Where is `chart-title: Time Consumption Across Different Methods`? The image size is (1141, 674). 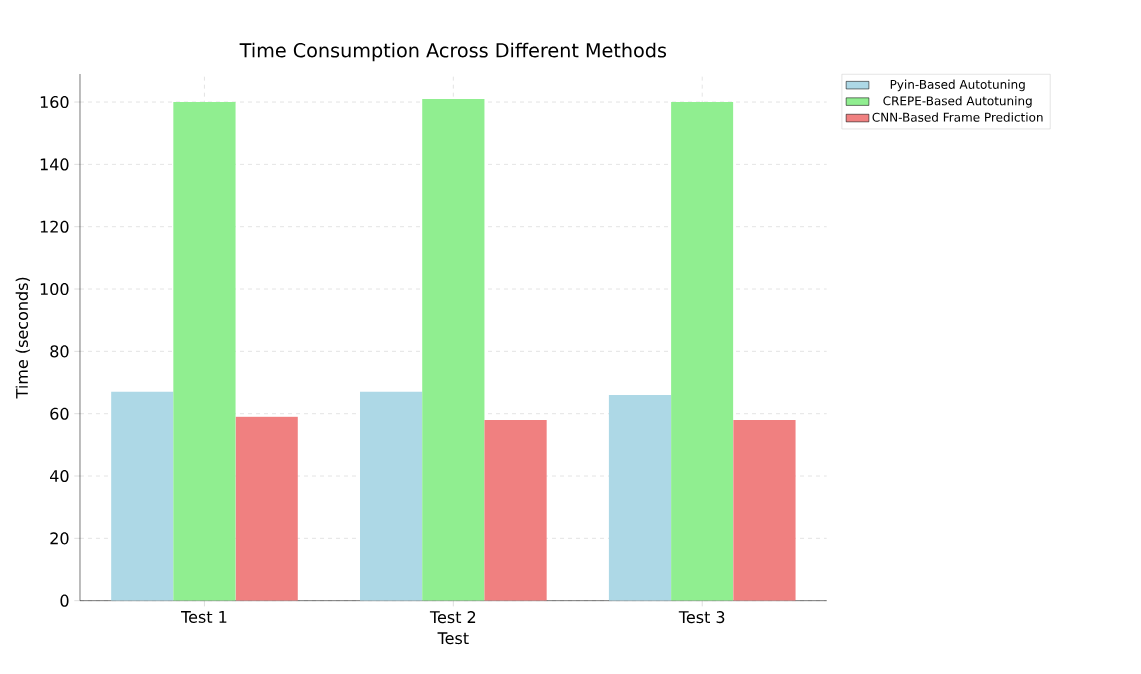
chart-title: Time Consumption Across Different Methods is located at coordinates (453, 52).